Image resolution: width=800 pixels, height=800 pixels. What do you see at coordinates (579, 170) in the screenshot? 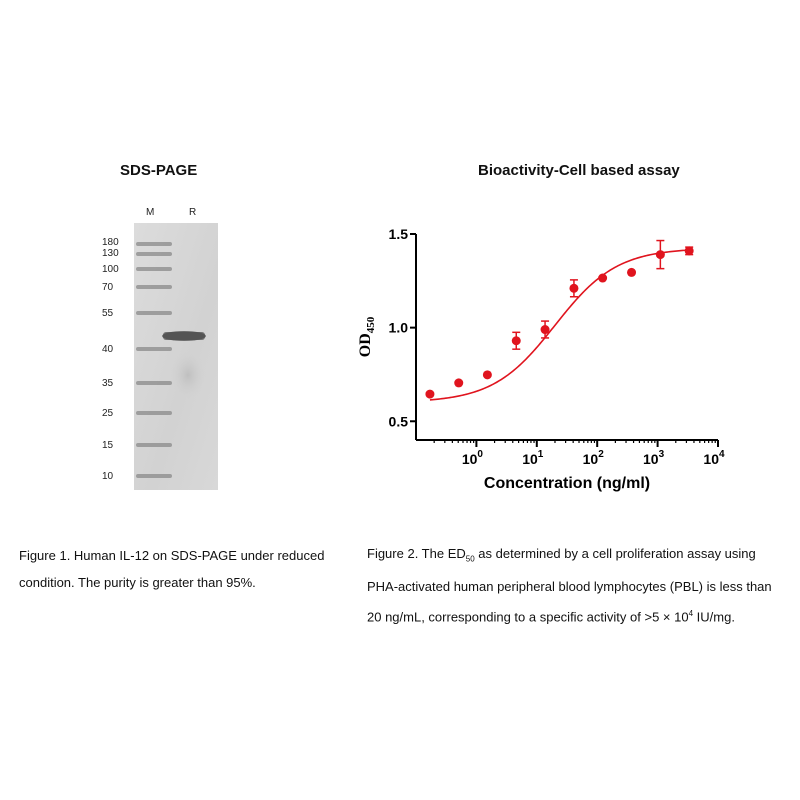
I see `chart-title: Bioactivity-Cell based assay` at bounding box center [579, 170].